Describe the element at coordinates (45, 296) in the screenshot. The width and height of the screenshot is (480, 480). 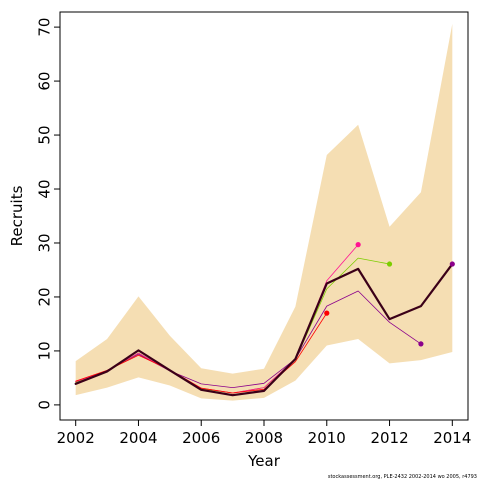
I see `y-tick-label: 20` at that location.